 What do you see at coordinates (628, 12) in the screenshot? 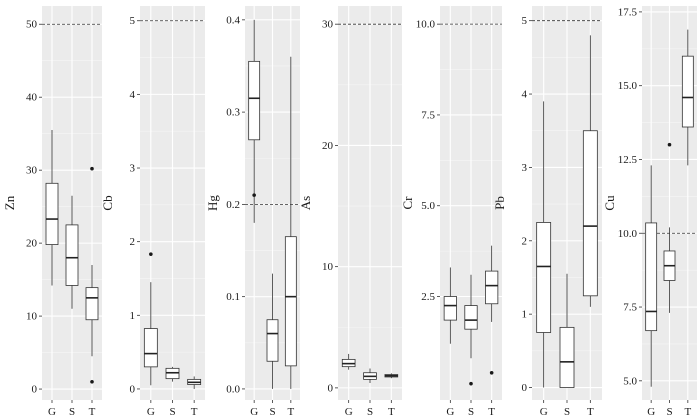
I see `y-tick-label: 17.5` at bounding box center [628, 12].